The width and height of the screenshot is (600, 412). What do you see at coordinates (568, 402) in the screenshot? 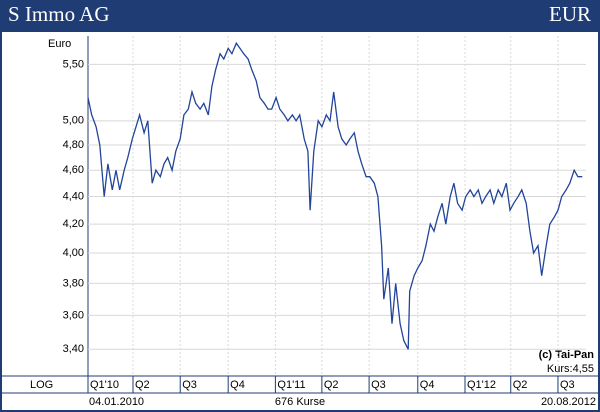
I see `end-date: 20.08.2012` at bounding box center [568, 402].